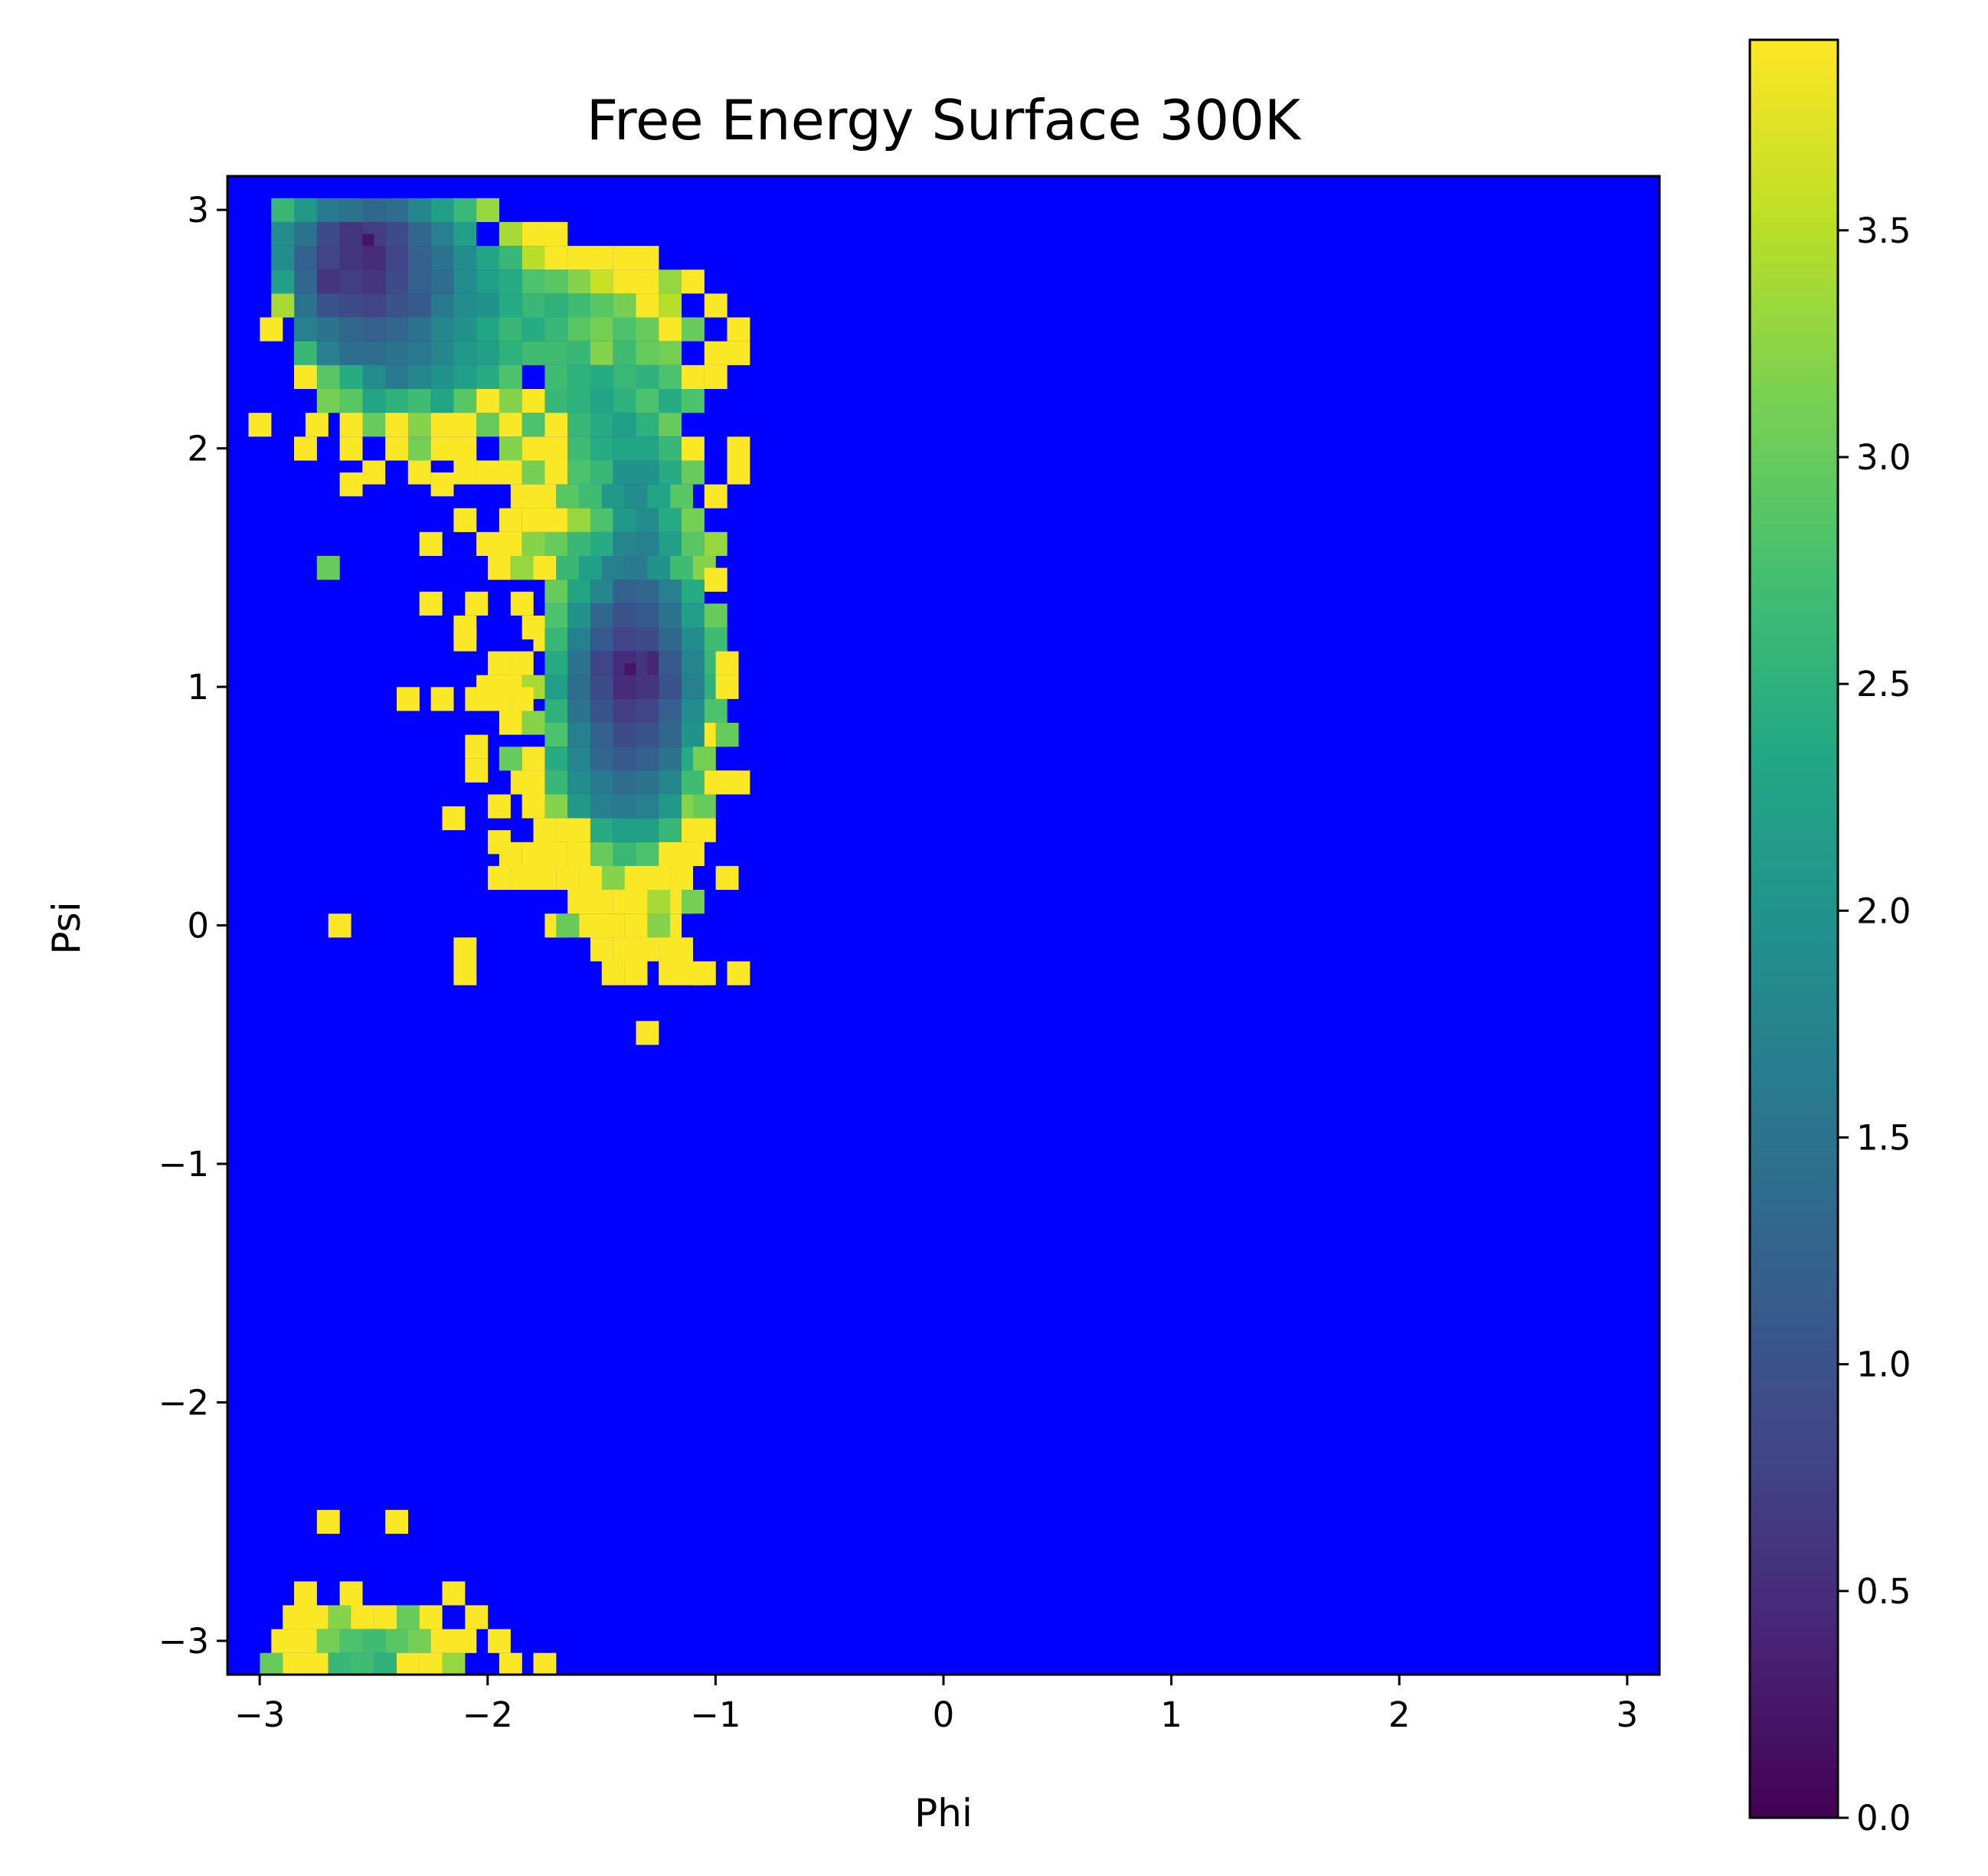 The height and width of the screenshot is (1876, 1988). Describe the element at coordinates (944, 1715) in the screenshot. I see `x-tick-label: 0` at that location.